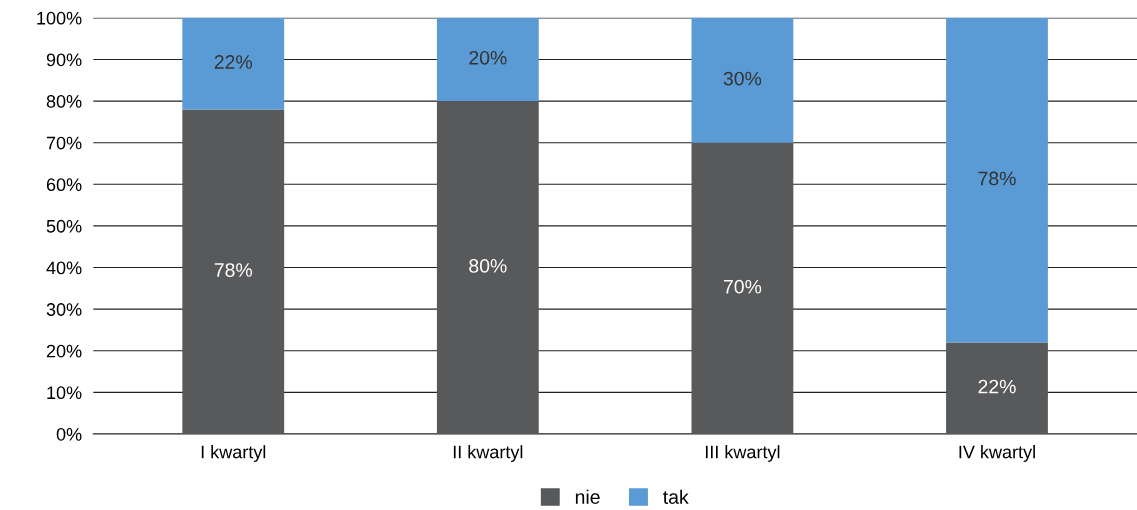 The image size is (1137, 510). Describe the element at coordinates (742, 453) in the screenshot. I see `x-tick-label: III kwartyl` at that location.